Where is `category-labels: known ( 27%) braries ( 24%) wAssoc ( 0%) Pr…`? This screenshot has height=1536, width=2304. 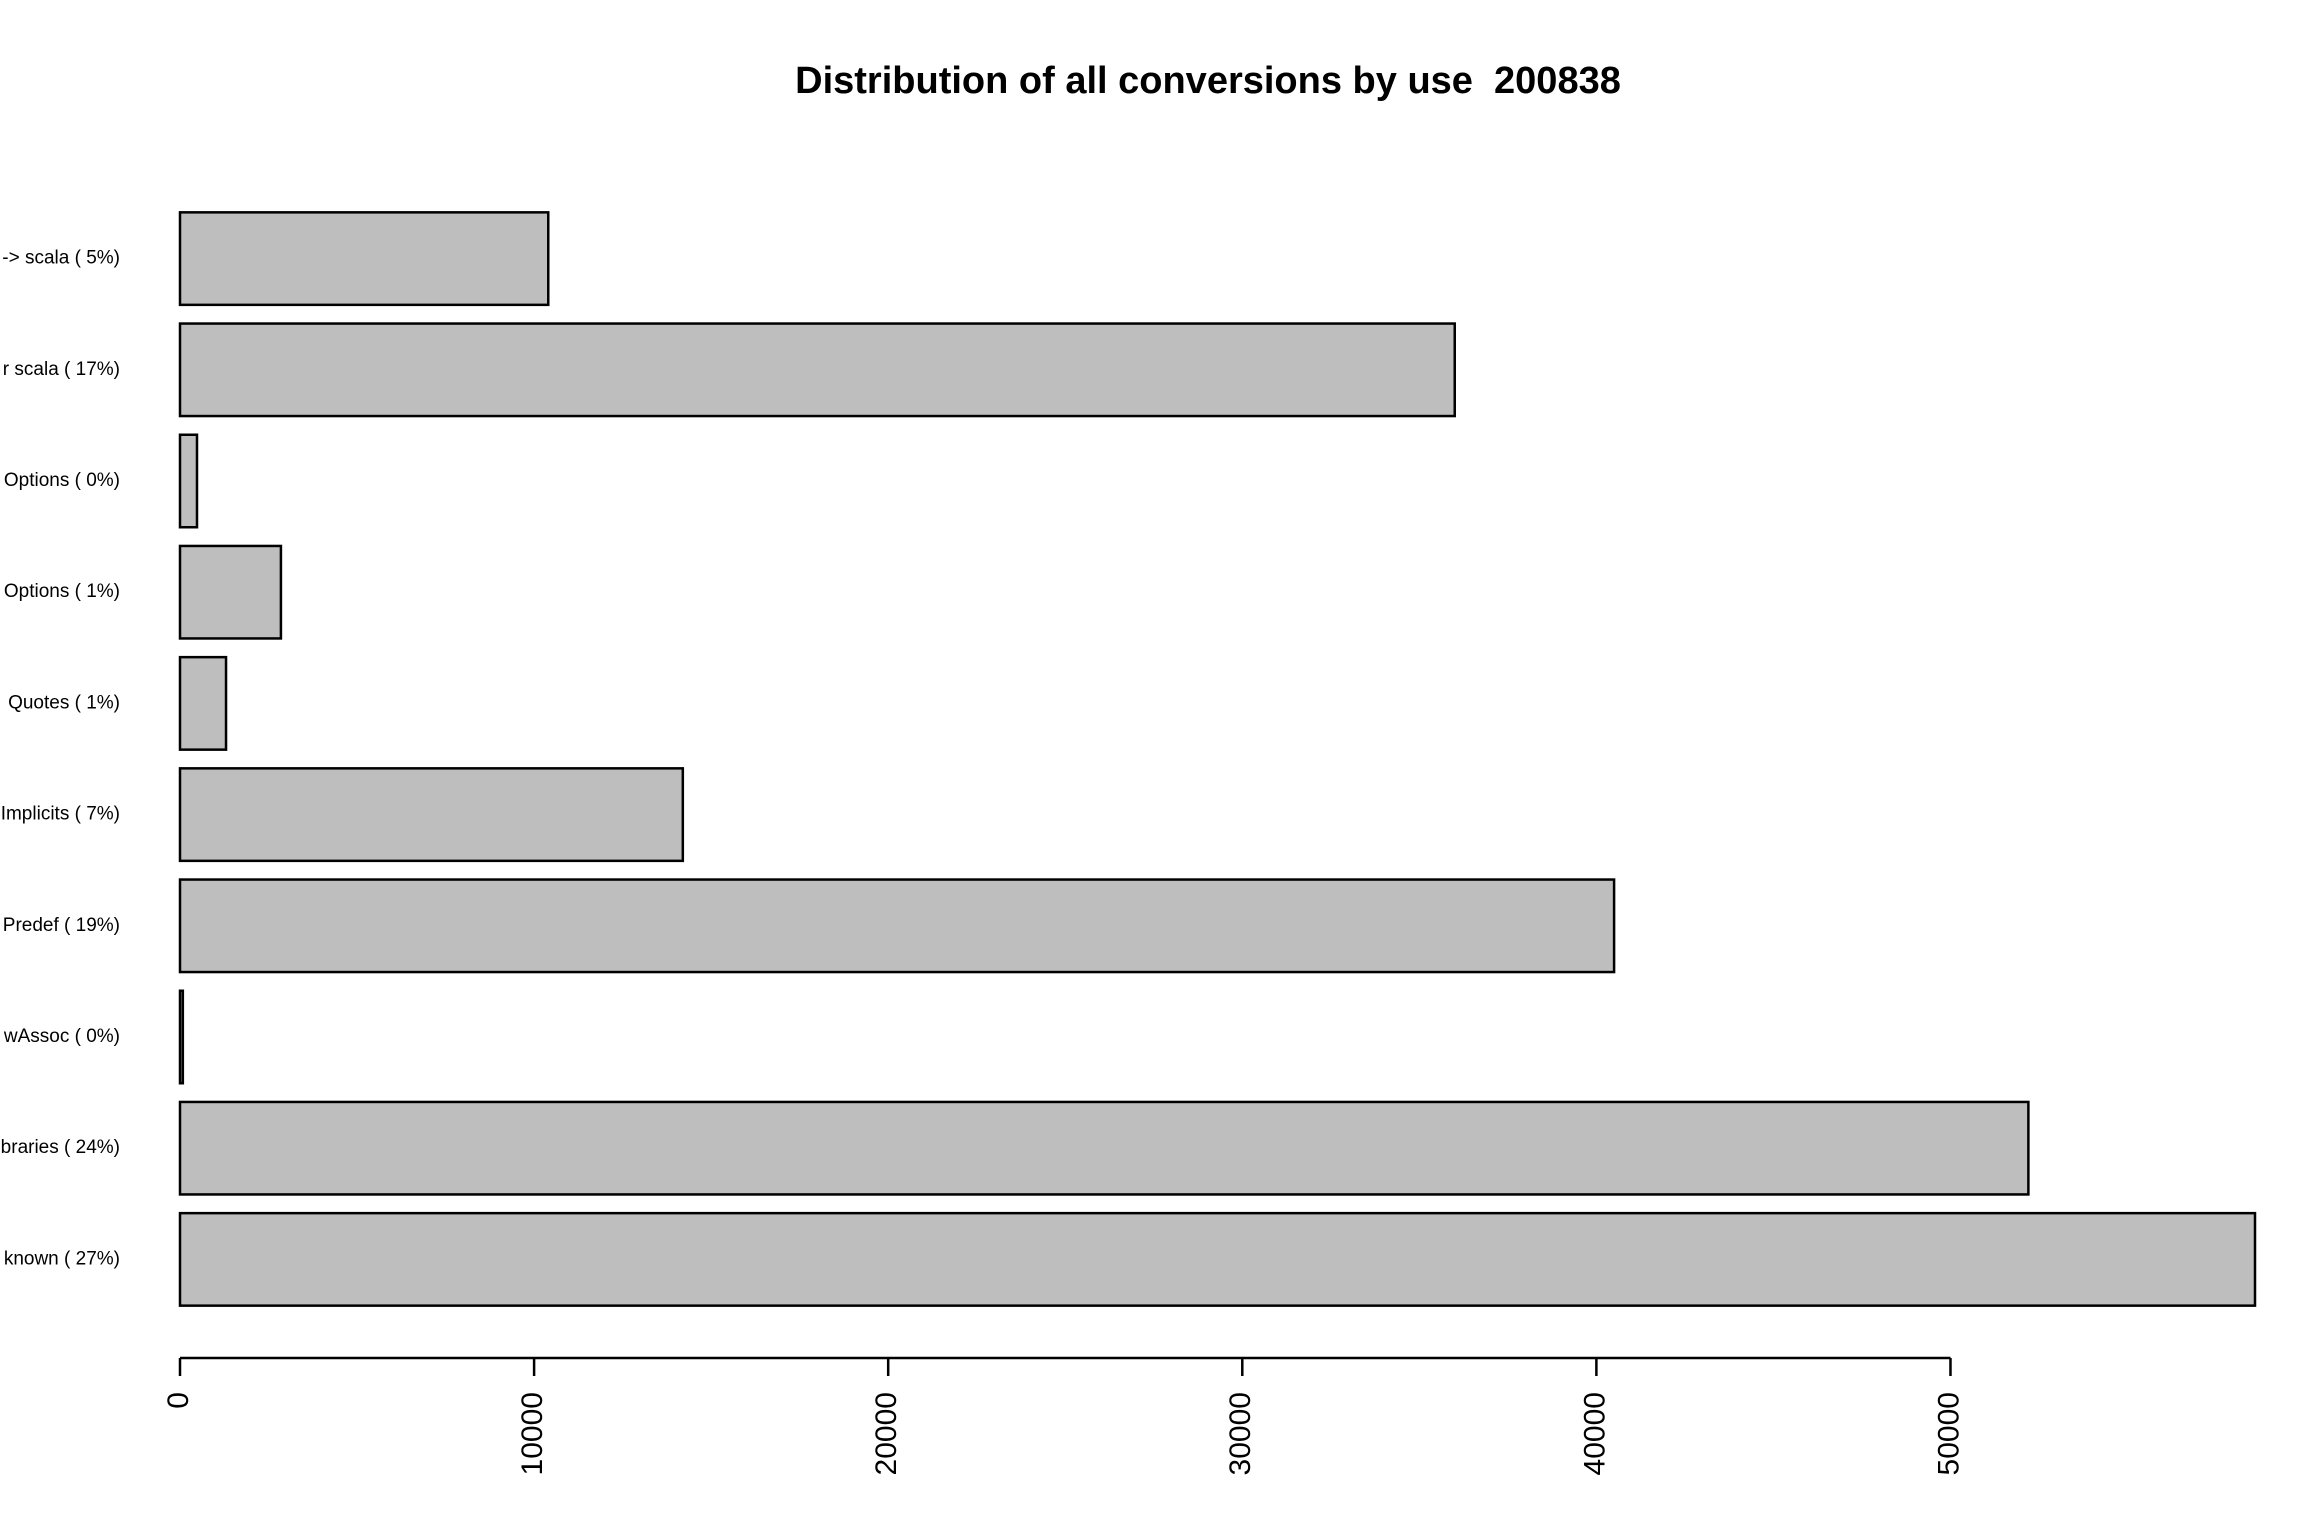 category-labels: known ( 27%) braries ( 24%) wAssoc ( 0%) Pr… is located at coordinates (60, 759).